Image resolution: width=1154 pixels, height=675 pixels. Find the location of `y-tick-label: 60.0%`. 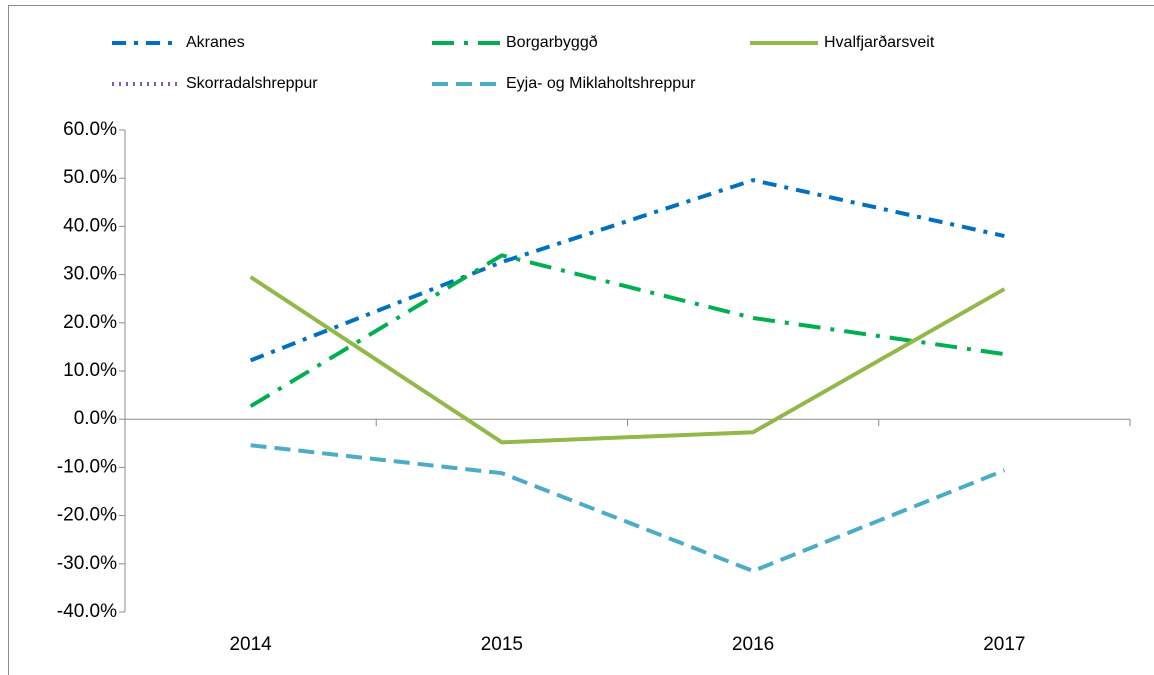

y-tick-label: 60.0% is located at coordinates (90, 129).